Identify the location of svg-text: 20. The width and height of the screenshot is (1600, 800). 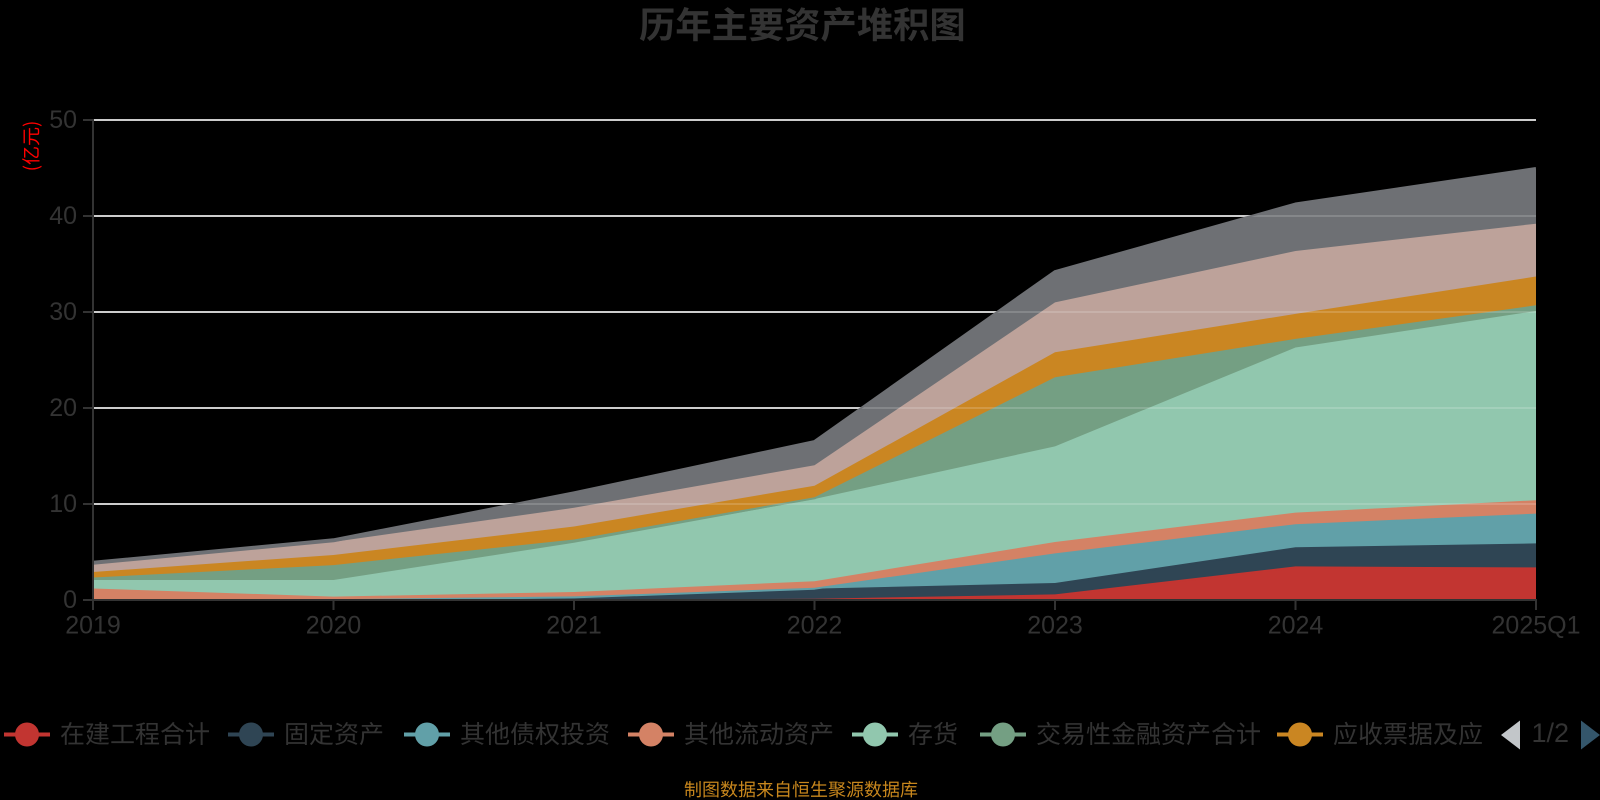
(63, 408).